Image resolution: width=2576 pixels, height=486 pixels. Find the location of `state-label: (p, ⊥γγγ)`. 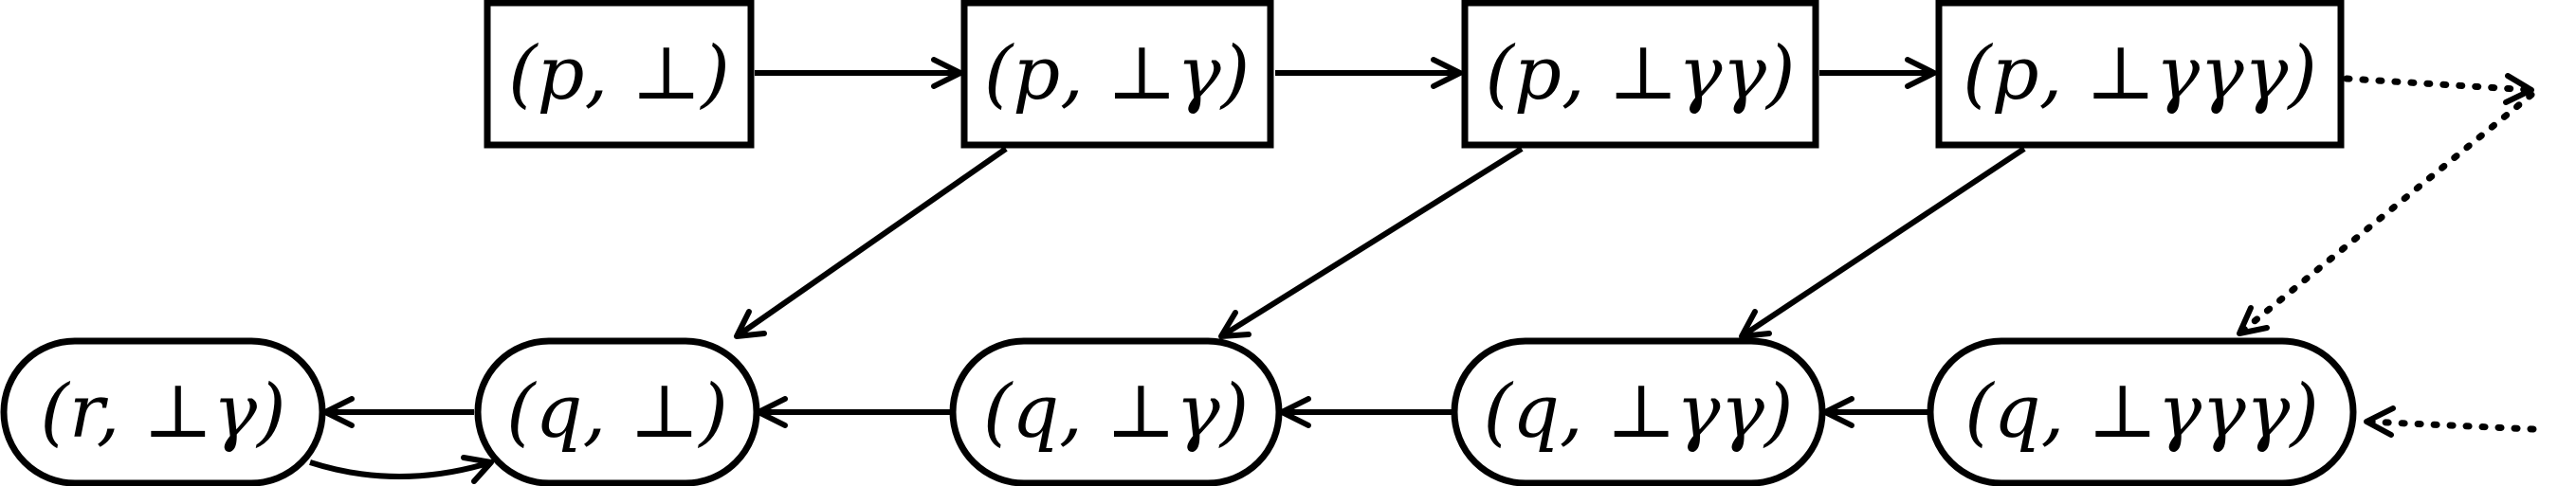

state-label: (p, ⊥γγγ) is located at coordinates (2140, 74).